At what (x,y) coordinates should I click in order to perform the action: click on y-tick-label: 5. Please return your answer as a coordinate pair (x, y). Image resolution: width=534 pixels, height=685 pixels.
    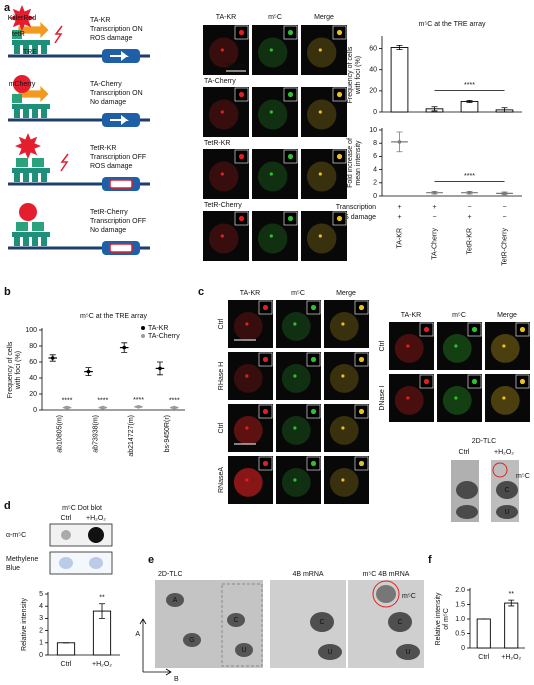
    Looking at the image, I should click on (41, 594).